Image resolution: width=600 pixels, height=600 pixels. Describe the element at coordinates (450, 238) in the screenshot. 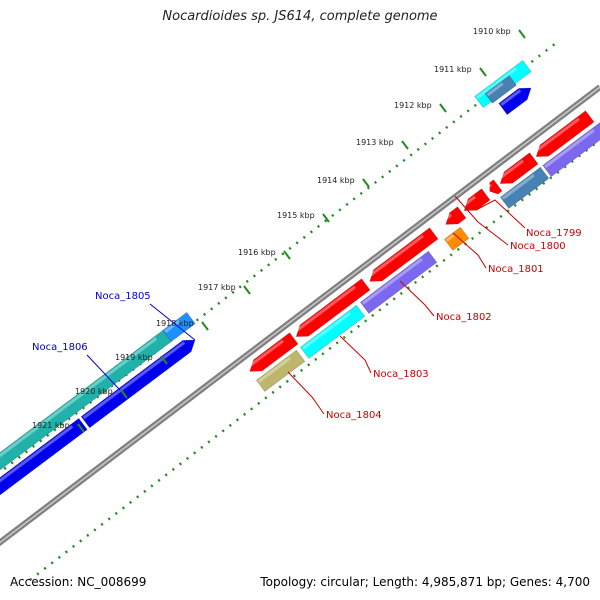

I see `feature-noca-1801-shine` at that location.